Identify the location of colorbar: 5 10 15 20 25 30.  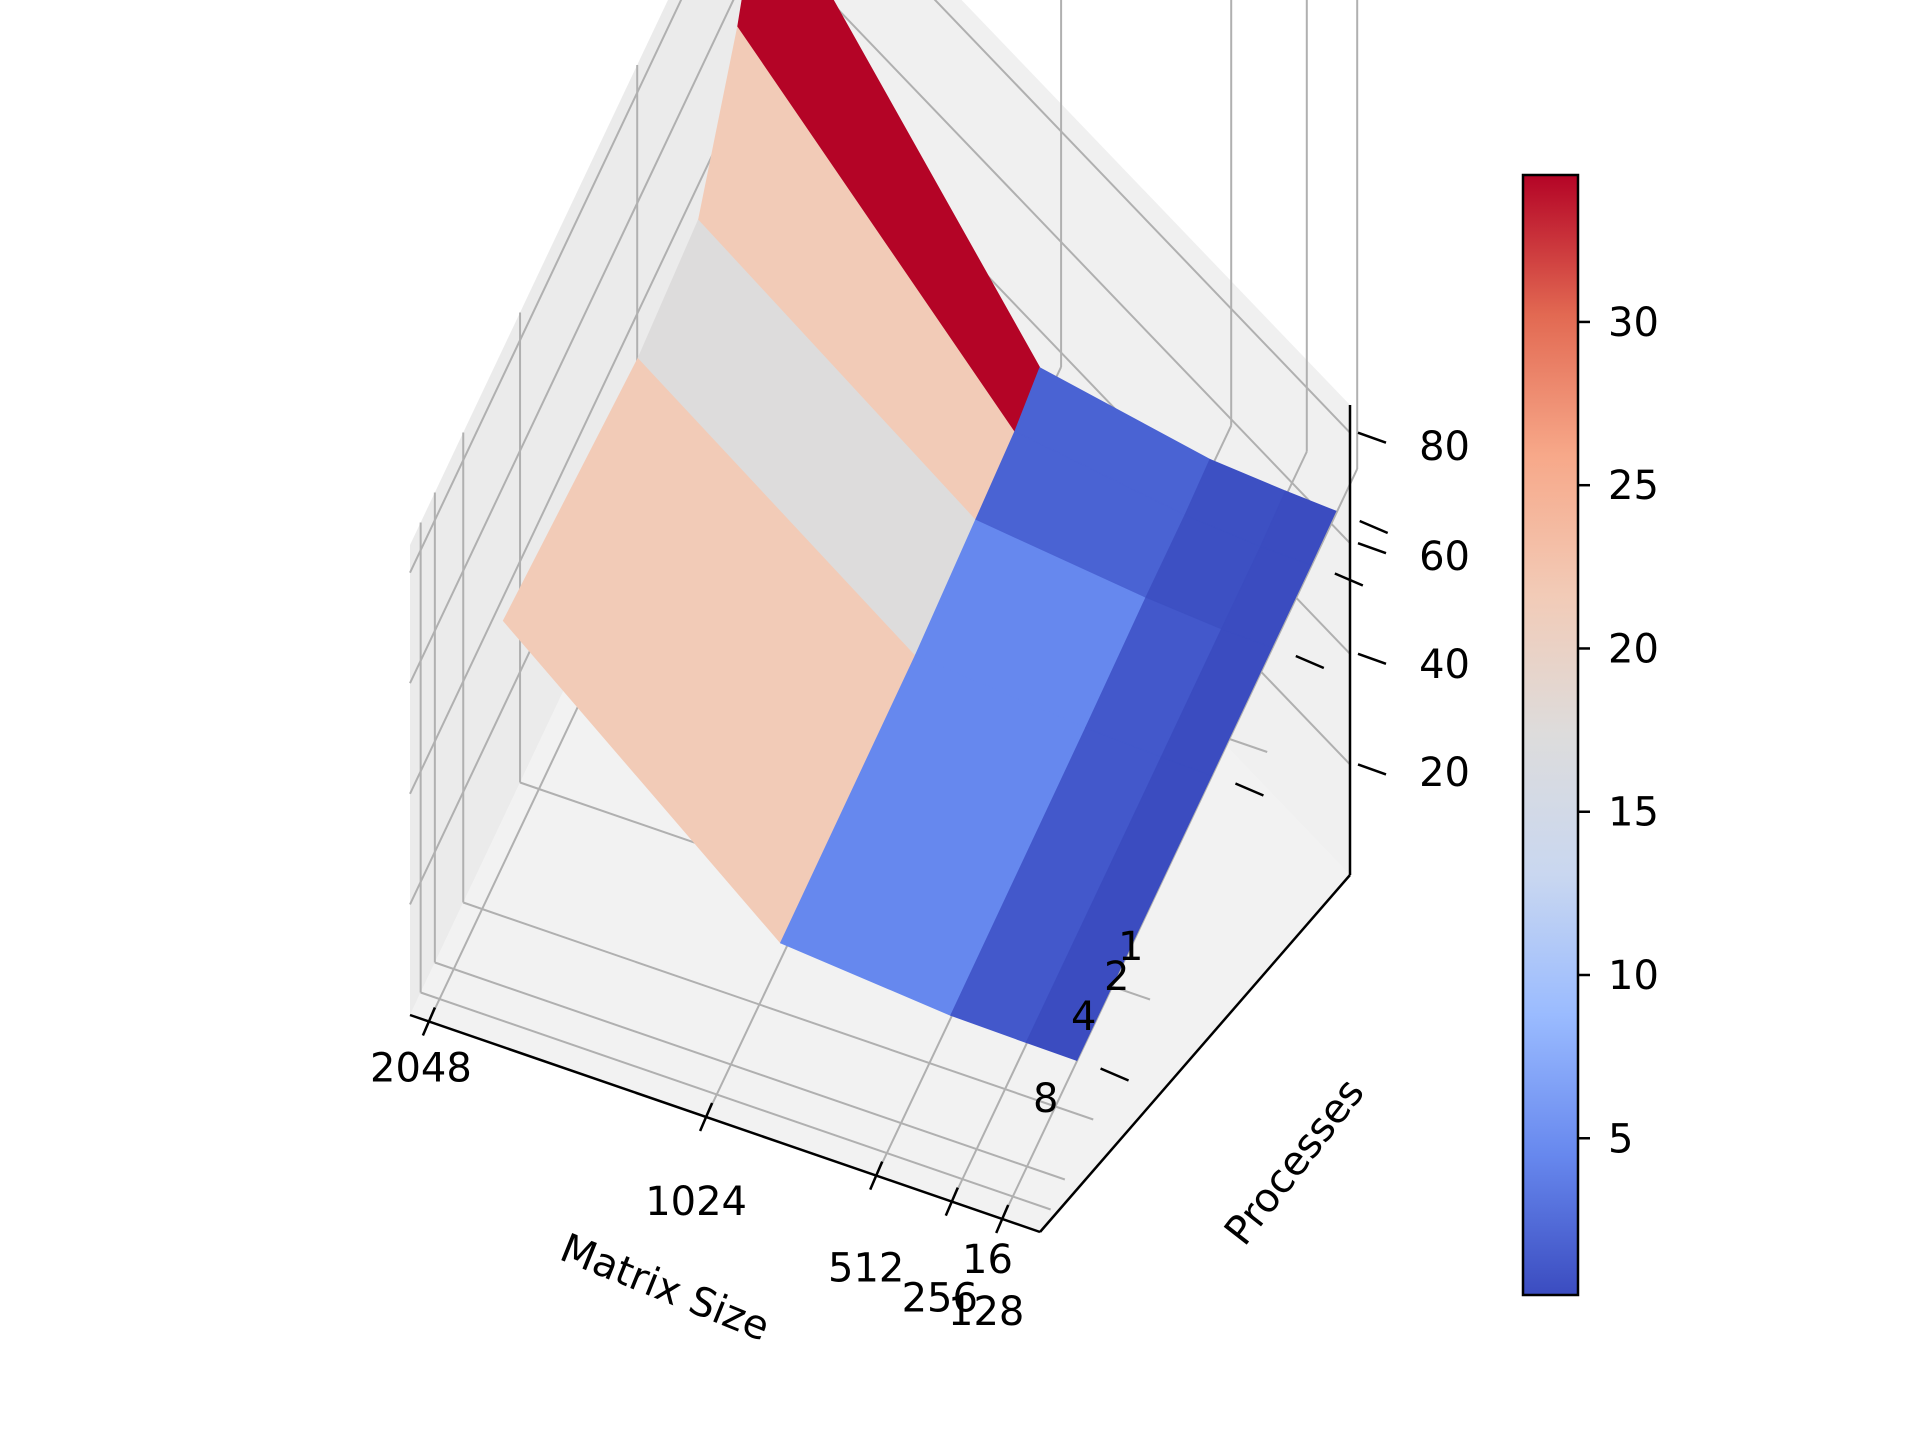
(1590, 735).